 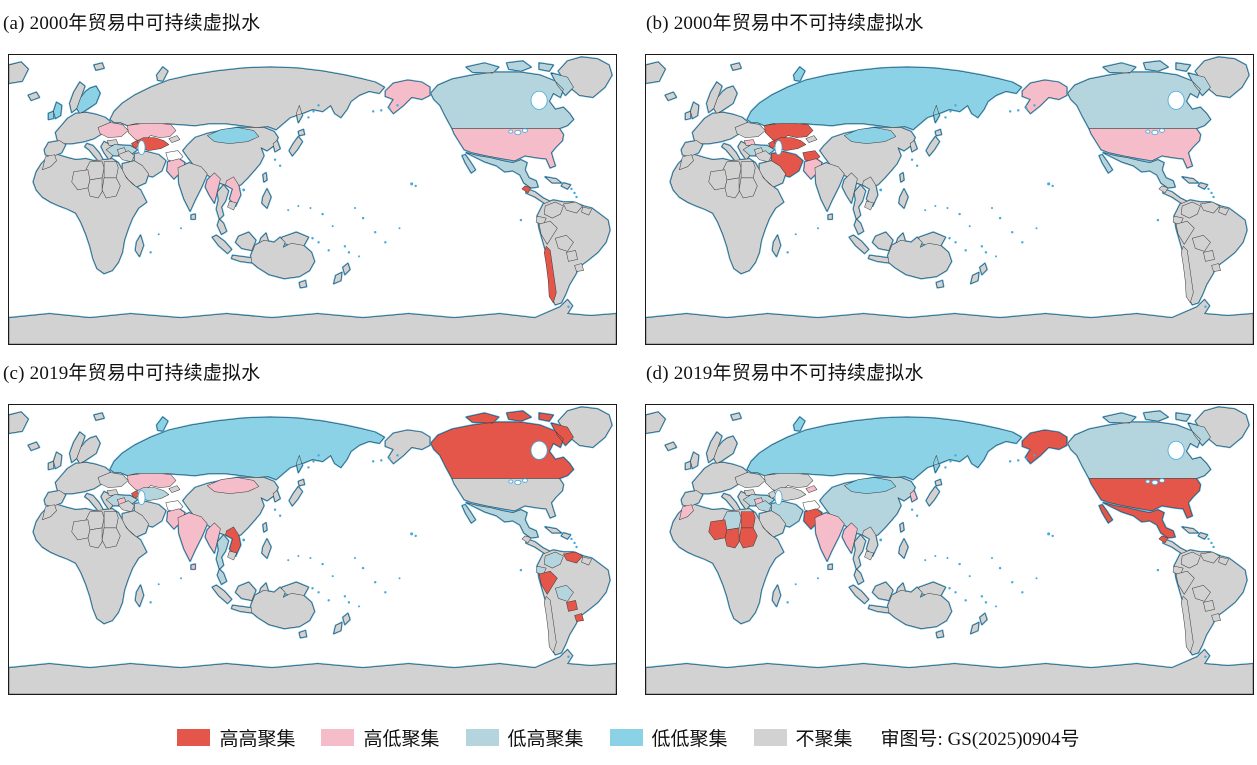 I want to click on region-uruguay, so click(x=579, y=617).